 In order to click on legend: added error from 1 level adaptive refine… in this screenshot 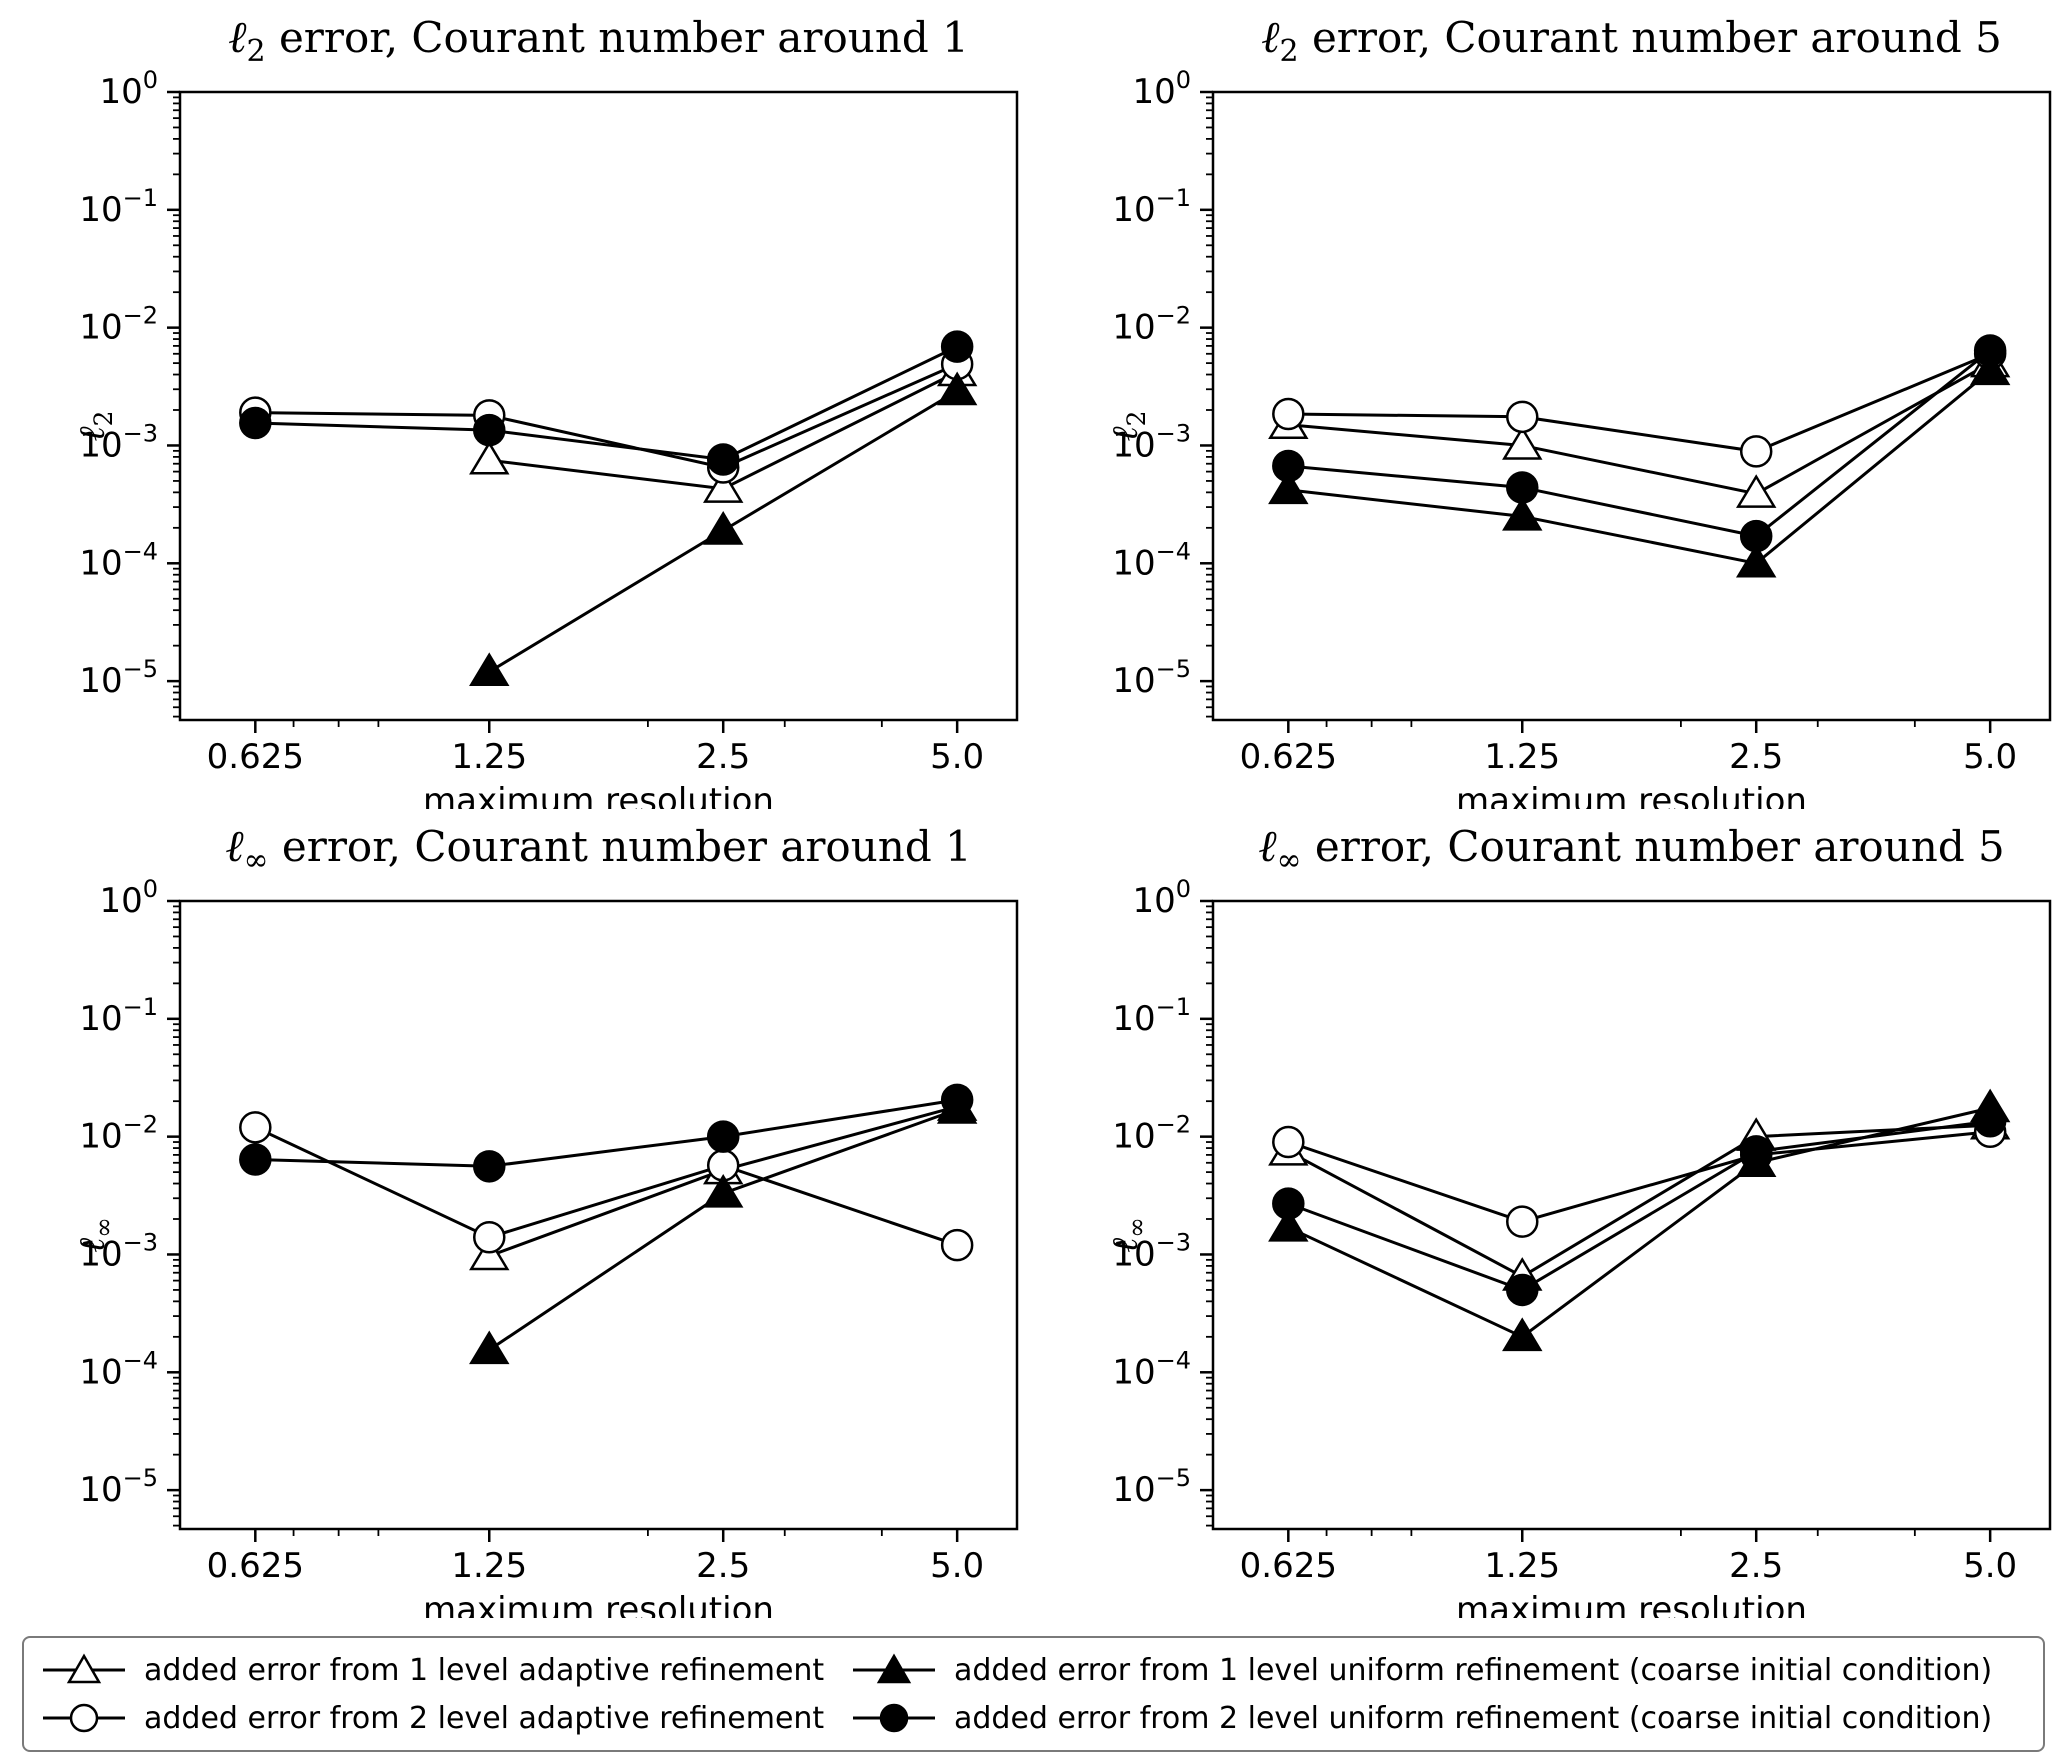, I will do `click(1033, 1694)`.